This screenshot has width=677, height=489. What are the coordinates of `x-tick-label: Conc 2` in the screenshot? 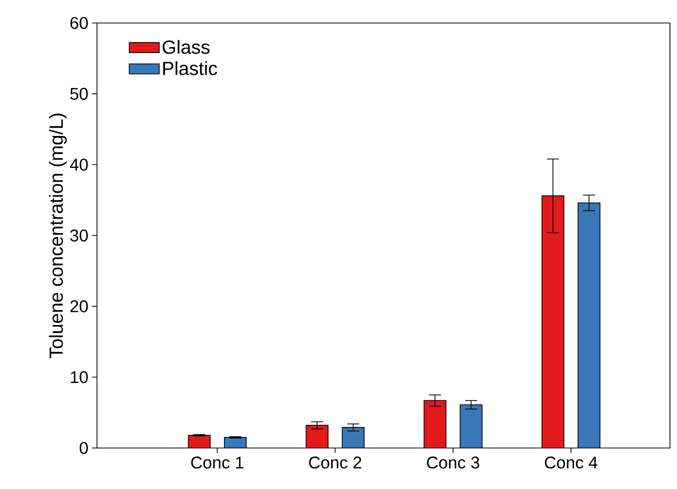 It's located at (335, 462).